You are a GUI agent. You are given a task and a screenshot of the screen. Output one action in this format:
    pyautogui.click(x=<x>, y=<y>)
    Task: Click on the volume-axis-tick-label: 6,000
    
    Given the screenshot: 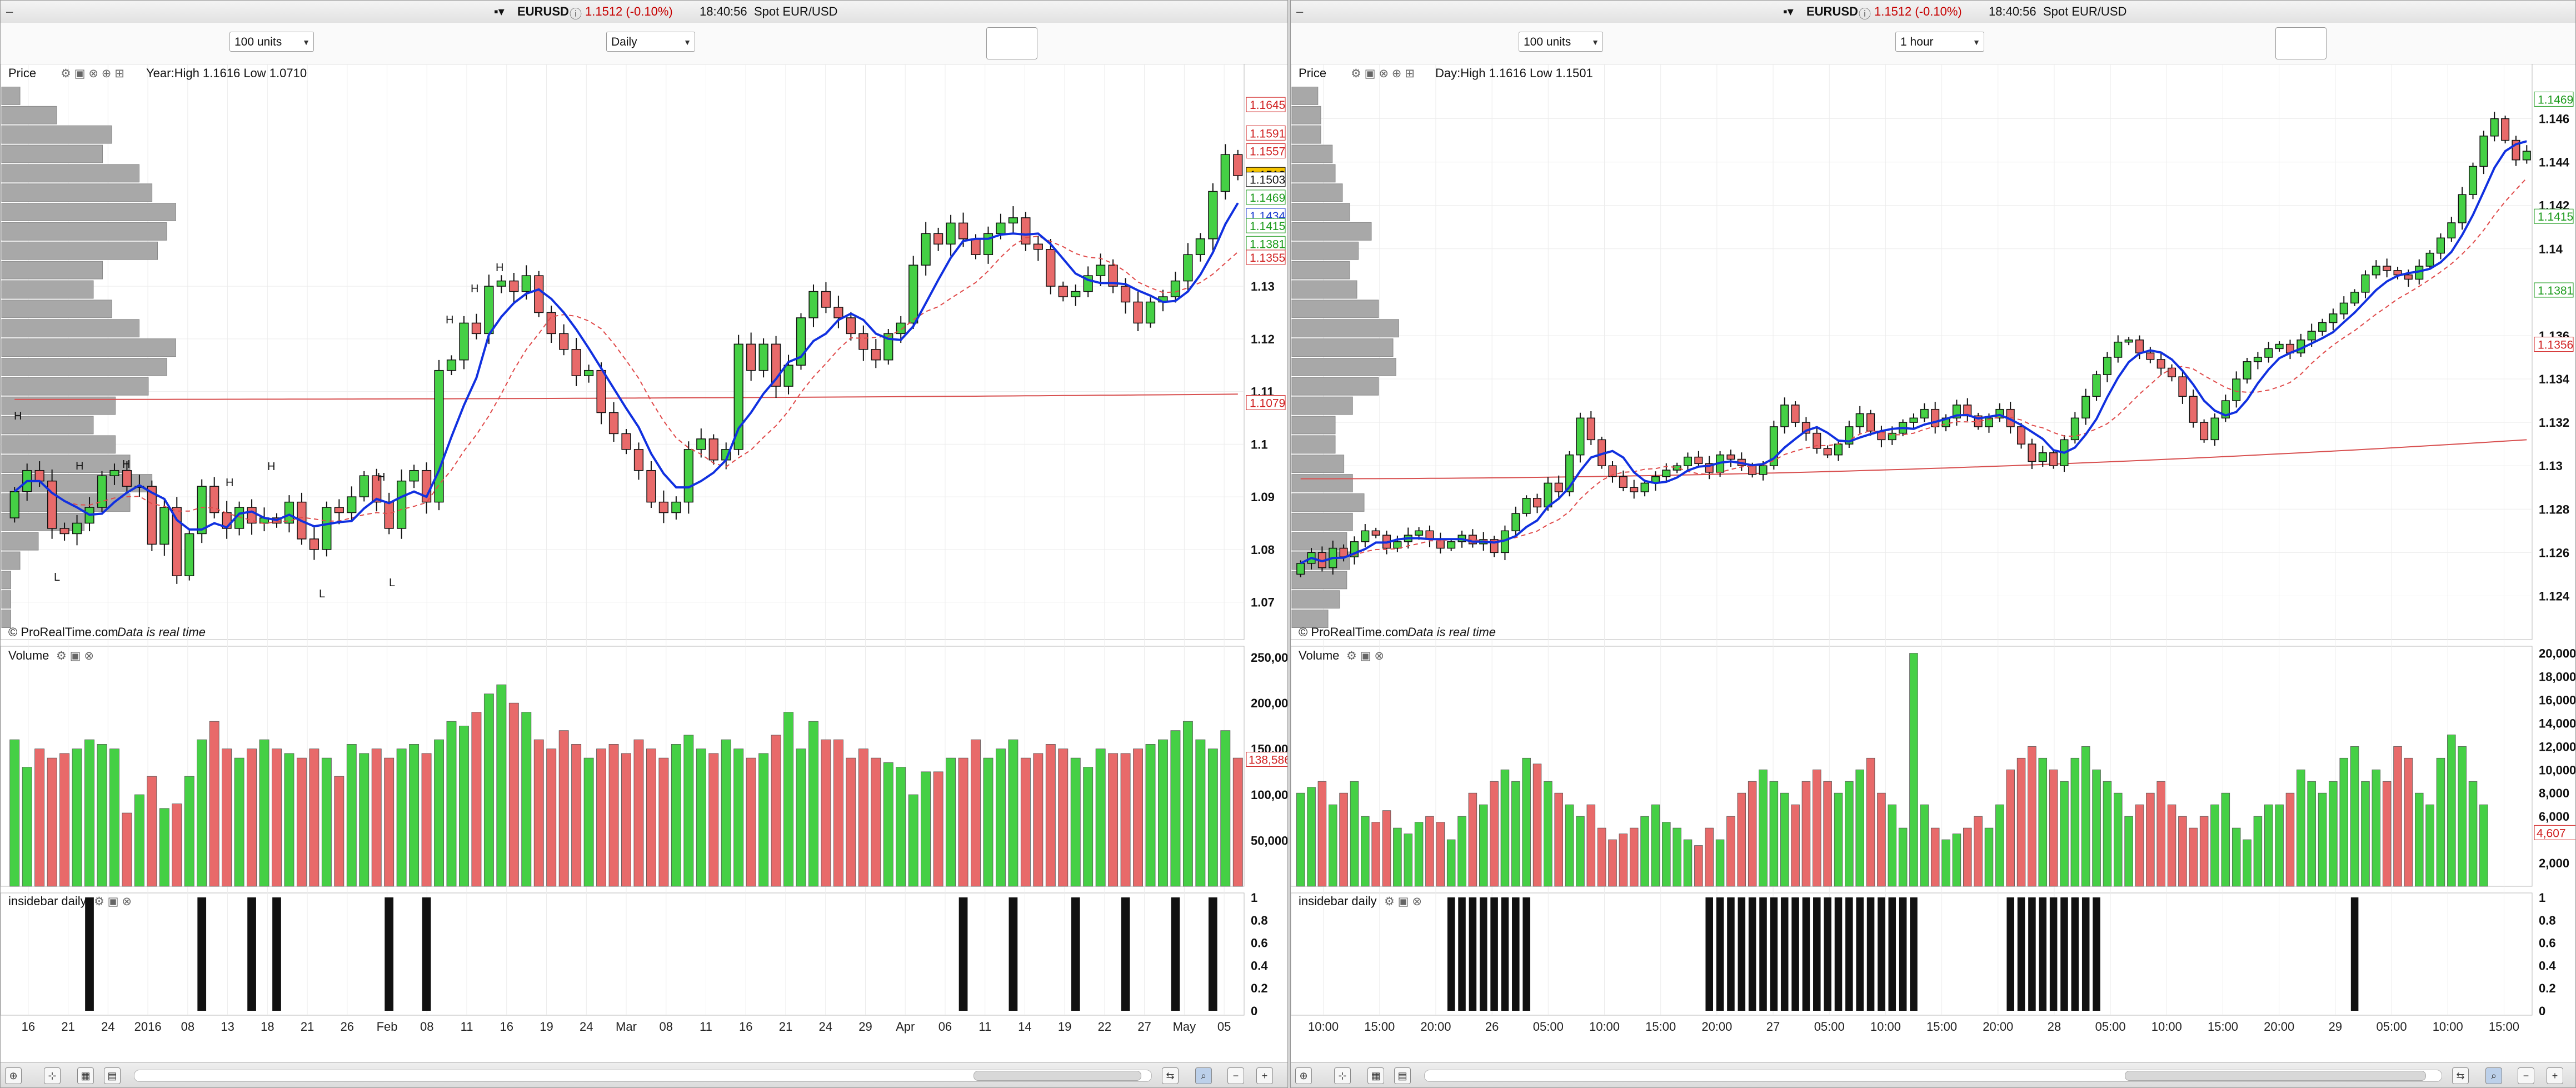 What is the action you would take?
    pyautogui.click(x=2554, y=817)
    